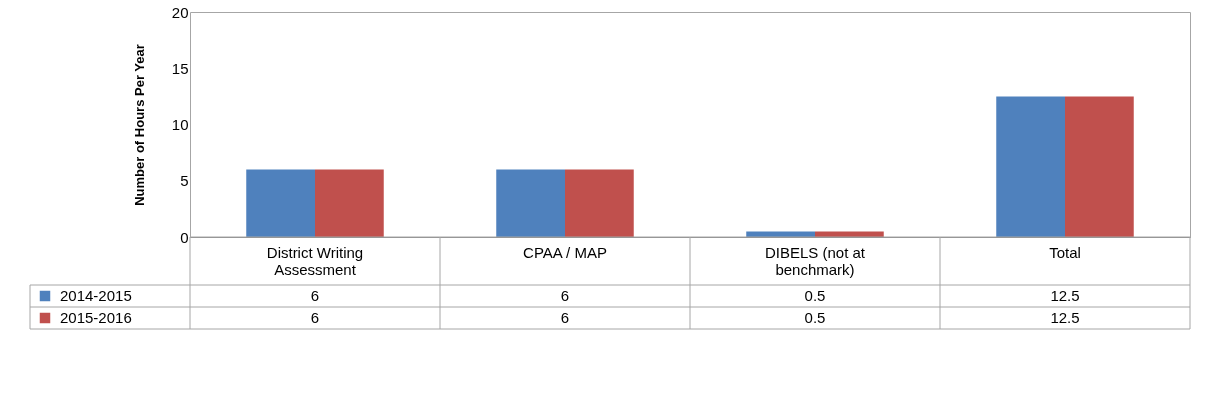 Image resolution: width=1225 pixels, height=405 pixels. What do you see at coordinates (565, 252) in the screenshot?
I see `x-tick-label: CPAA / MAP` at bounding box center [565, 252].